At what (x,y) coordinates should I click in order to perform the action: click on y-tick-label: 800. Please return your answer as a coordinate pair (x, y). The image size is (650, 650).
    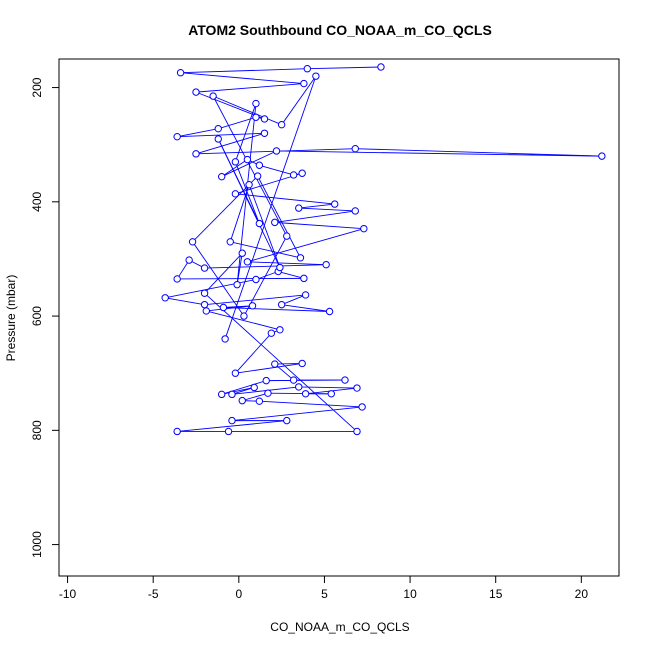
    Looking at the image, I should click on (37, 430).